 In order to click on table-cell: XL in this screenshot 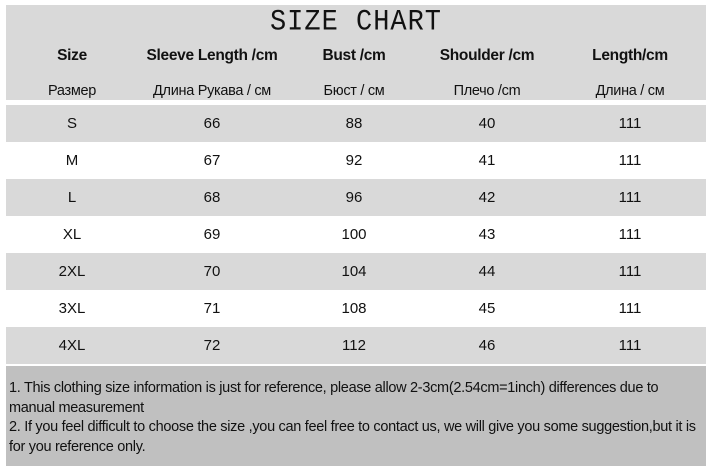, I will do `click(72, 234)`.